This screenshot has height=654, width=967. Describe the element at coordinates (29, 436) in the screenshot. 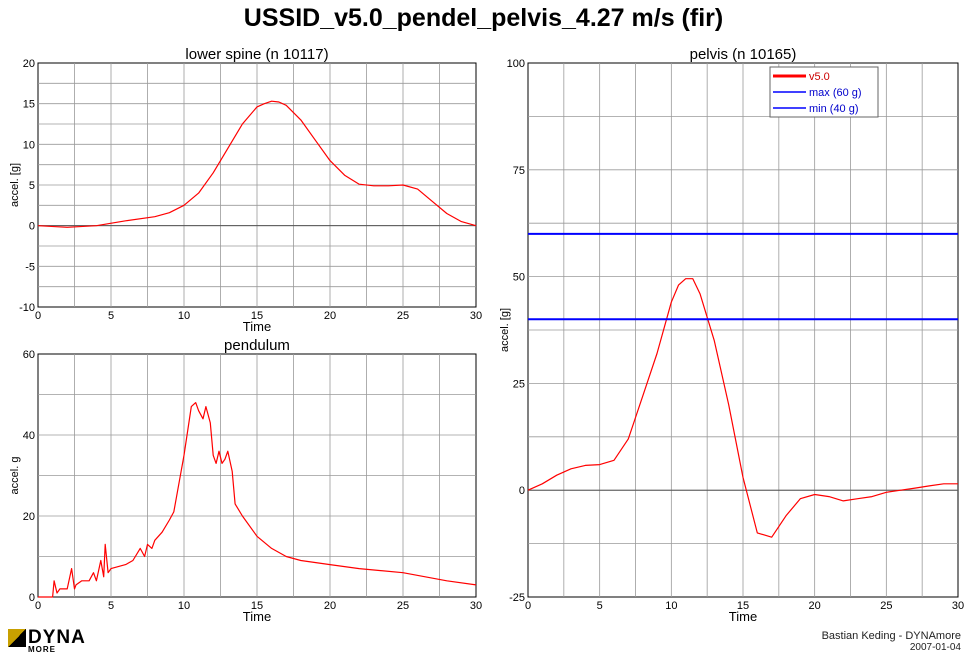

I see `pendulum-y-tick-label: 40` at that location.